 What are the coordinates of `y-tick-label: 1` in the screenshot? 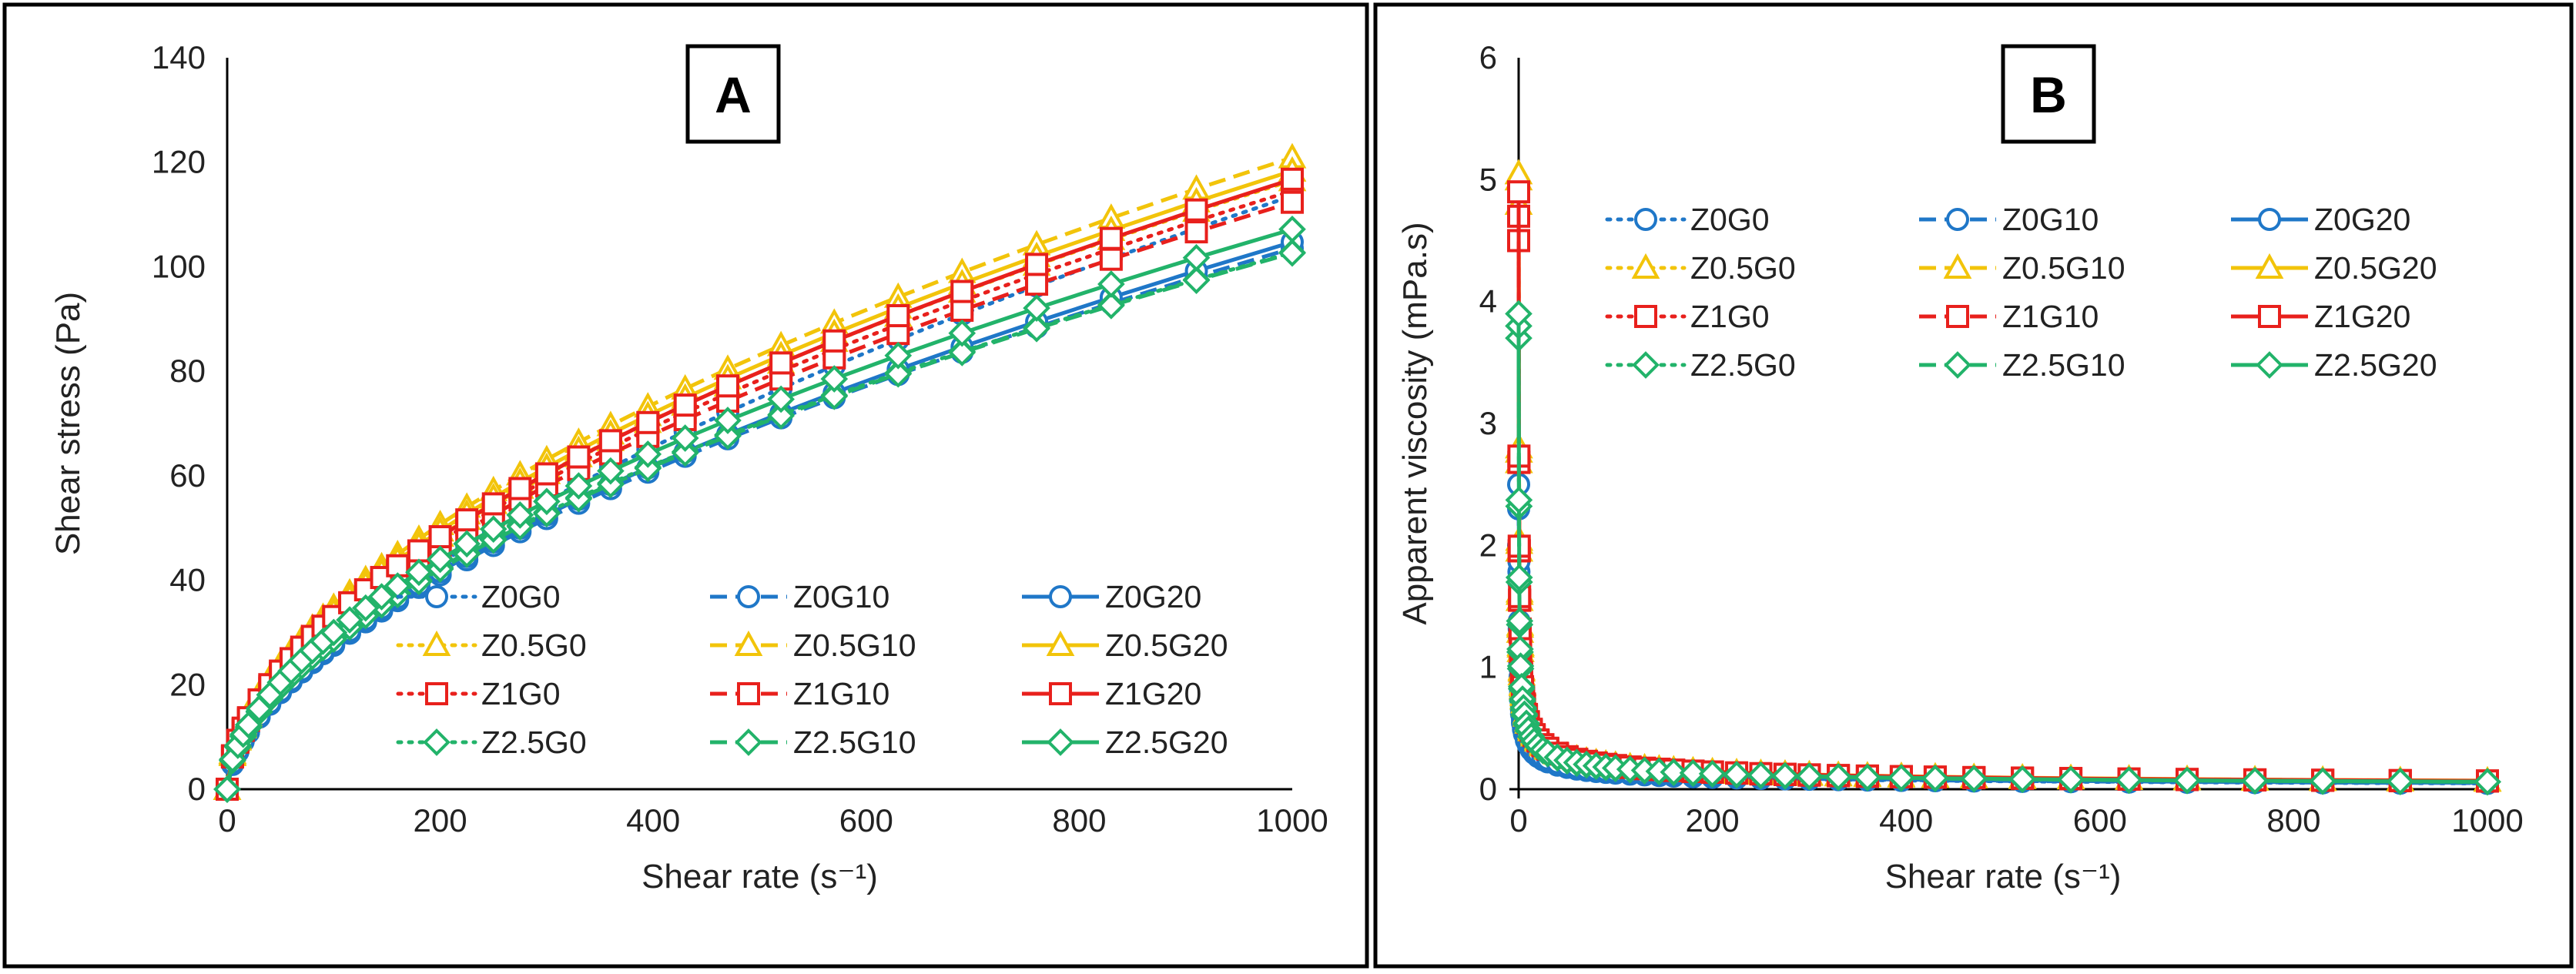 It's located at (1488, 667).